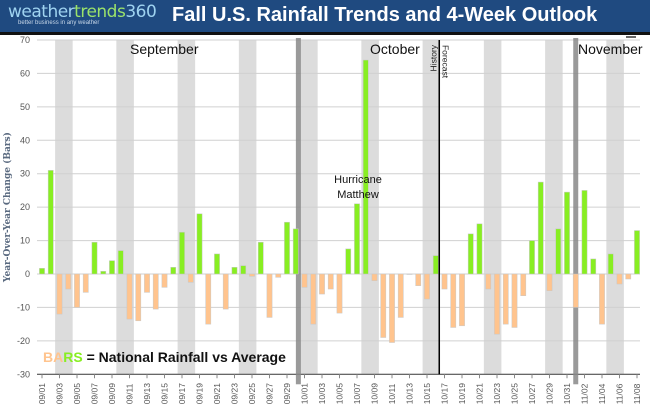  I want to click on bar-10/26, so click(523, 284).